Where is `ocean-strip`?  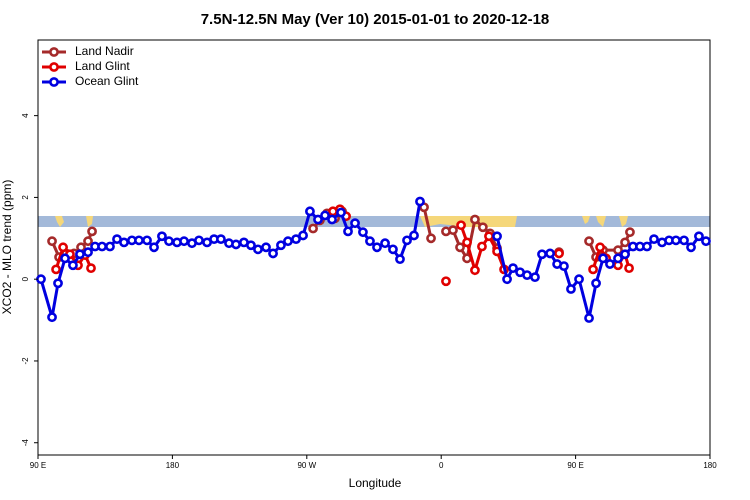
ocean-strip is located at coordinates (374, 221).